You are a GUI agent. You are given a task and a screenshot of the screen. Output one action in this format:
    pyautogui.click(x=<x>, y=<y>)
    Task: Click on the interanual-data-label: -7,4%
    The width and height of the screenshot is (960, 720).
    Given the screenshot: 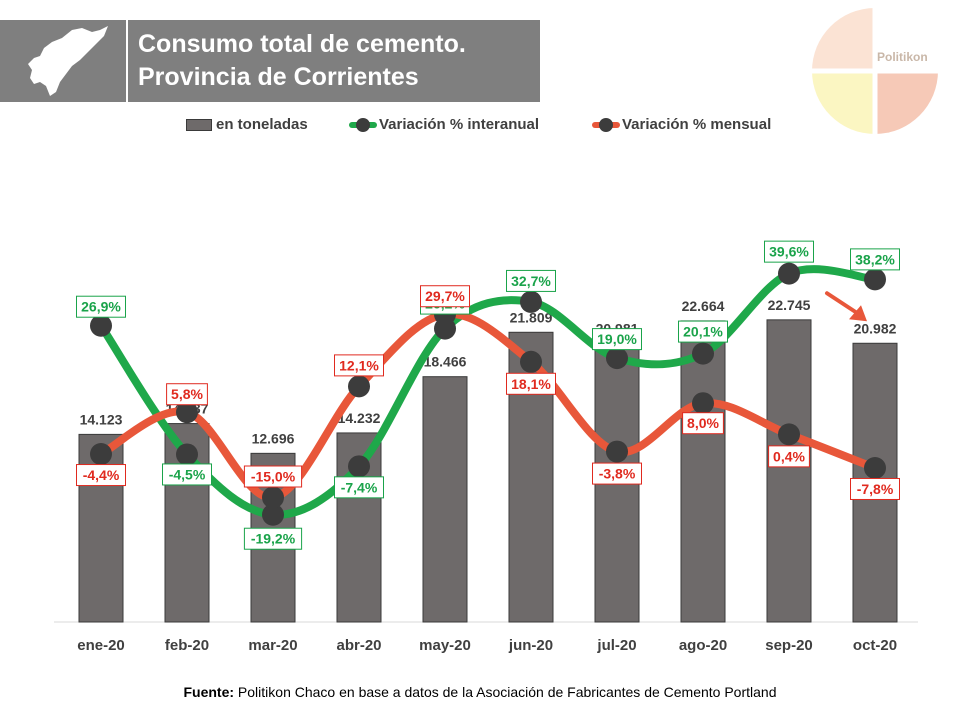 What is the action you would take?
    pyautogui.click(x=359, y=487)
    